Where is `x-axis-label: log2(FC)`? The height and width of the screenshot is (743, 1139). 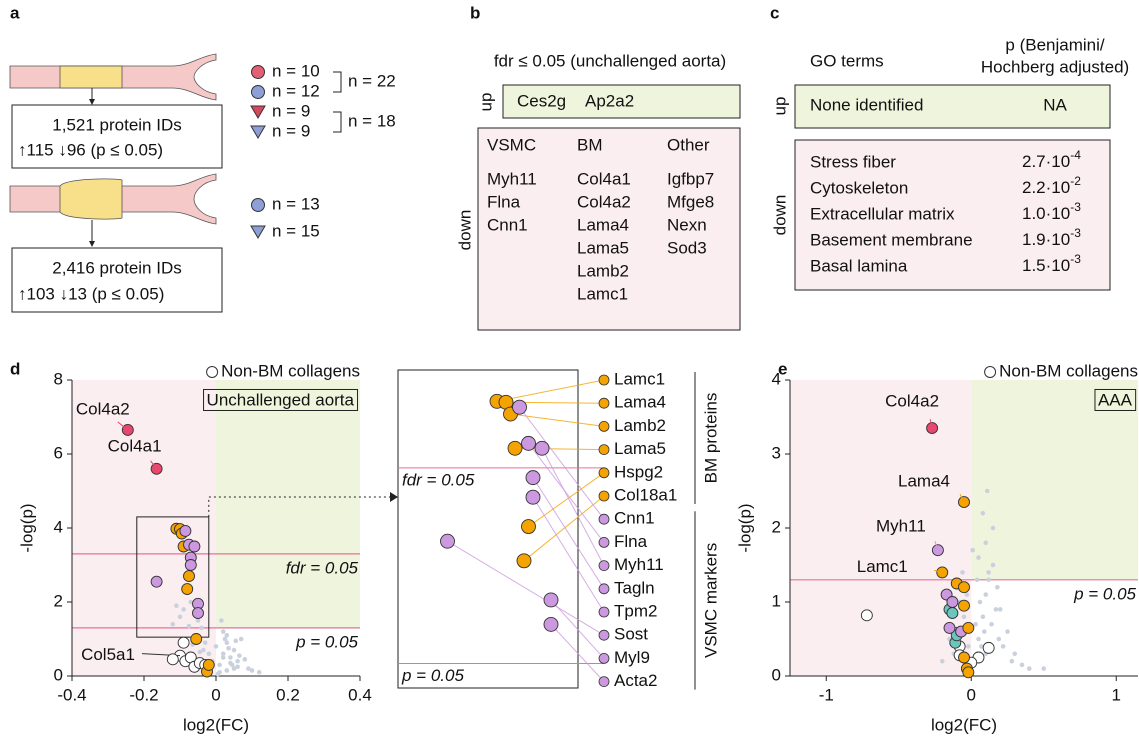 x-axis-label: log2(FC) is located at coordinates (216, 724).